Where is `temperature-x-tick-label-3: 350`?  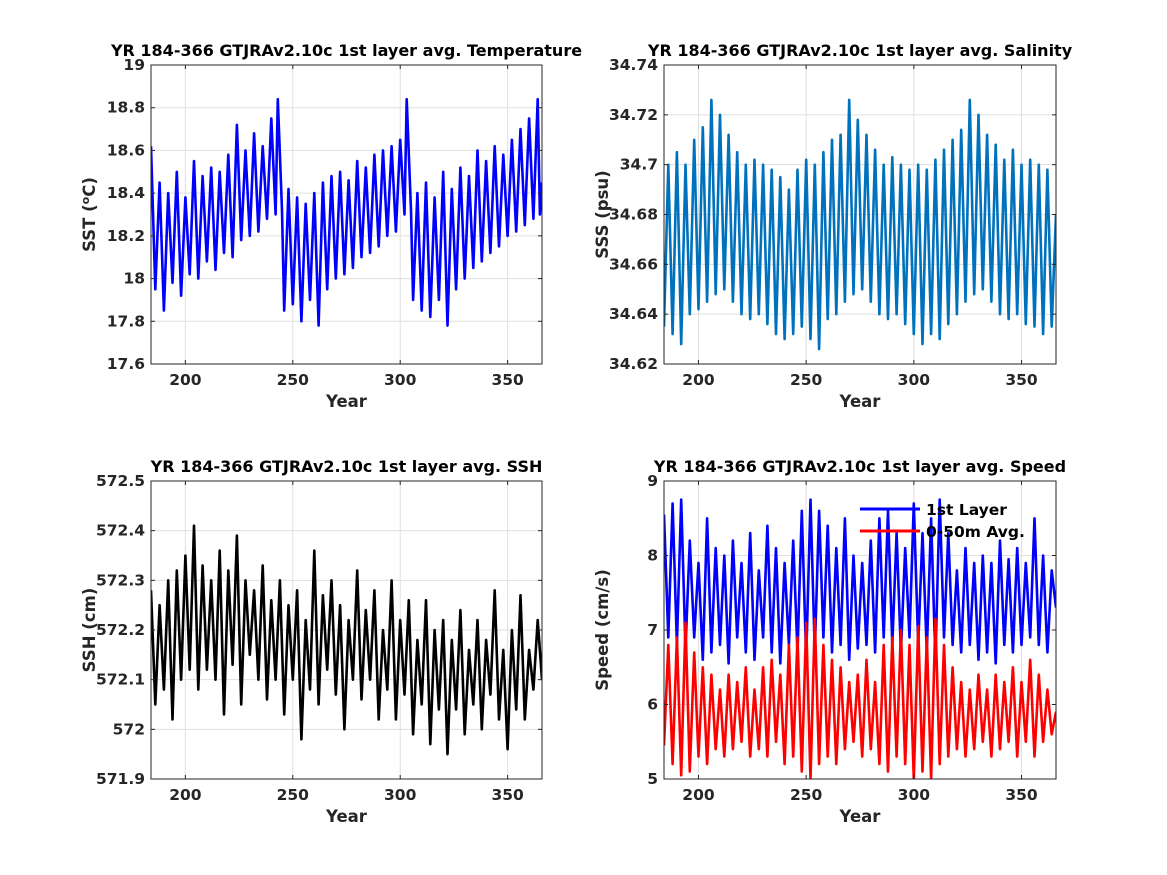
temperature-x-tick-label-3: 350 is located at coordinates (507, 380).